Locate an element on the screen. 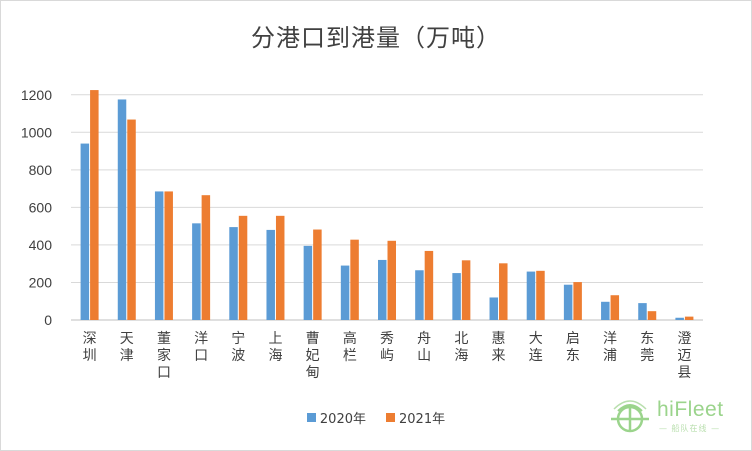 The width and height of the screenshot is (752, 451). x-tick-label: 高 is located at coordinates (350, 338).